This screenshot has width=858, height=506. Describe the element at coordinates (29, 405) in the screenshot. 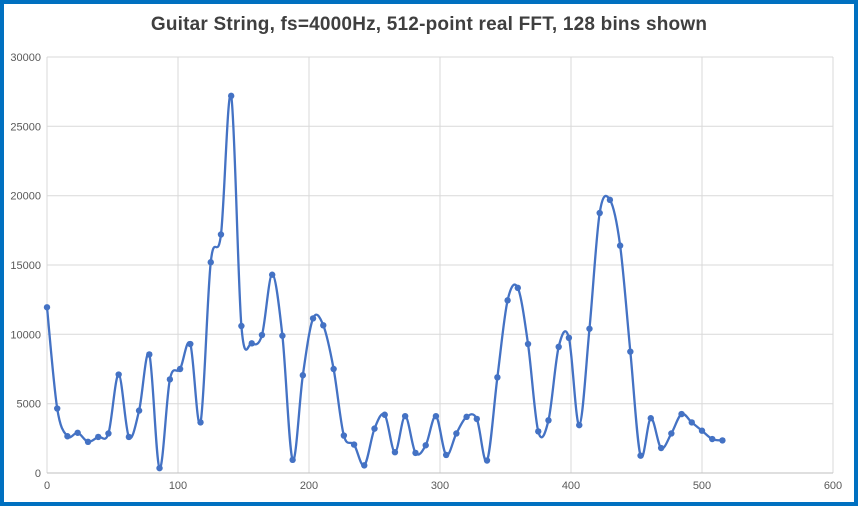

I see `y-tick-label: 5000` at that location.